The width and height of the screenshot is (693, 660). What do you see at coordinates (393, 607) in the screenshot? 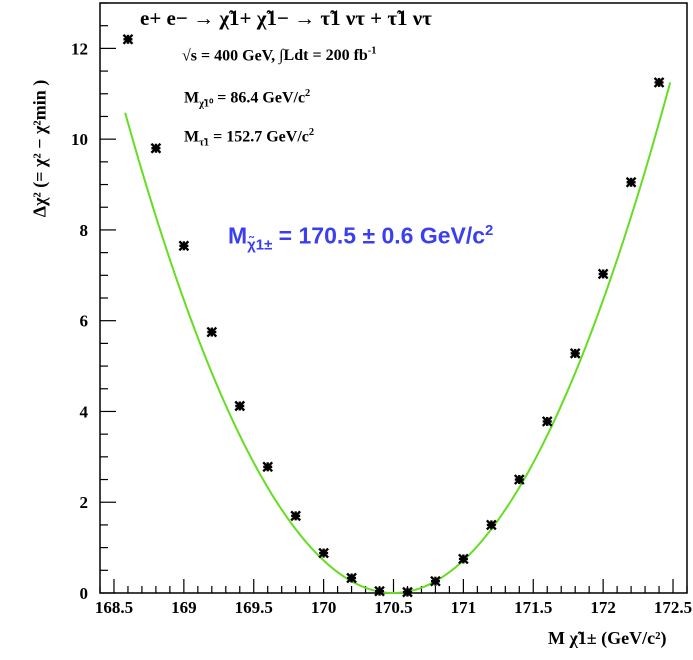
I see `x-tick-label: 170.5` at bounding box center [393, 607].